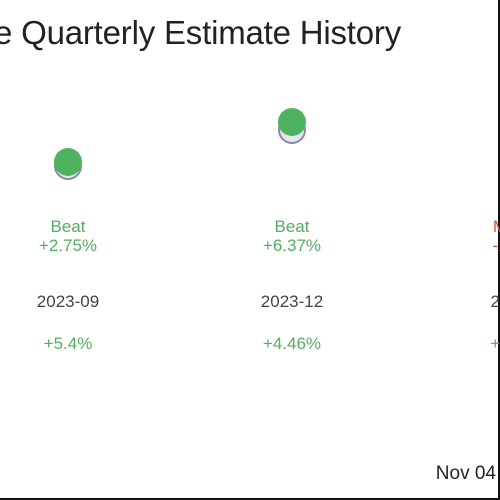 The height and width of the screenshot is (500, 500). I want to click on change-label: +0, so click(495, 343).